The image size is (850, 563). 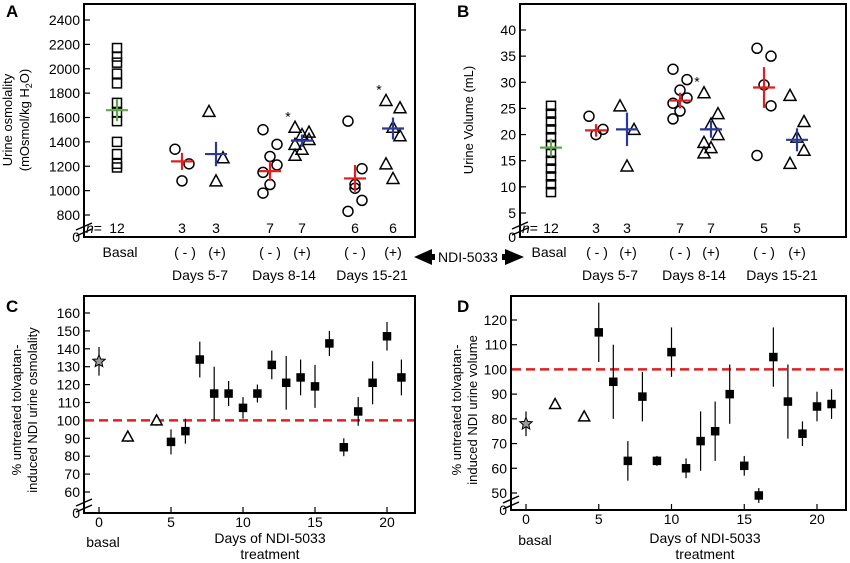 I want to click on treatment-arrow-label: NDI-5033, so click(x=468, y=257).